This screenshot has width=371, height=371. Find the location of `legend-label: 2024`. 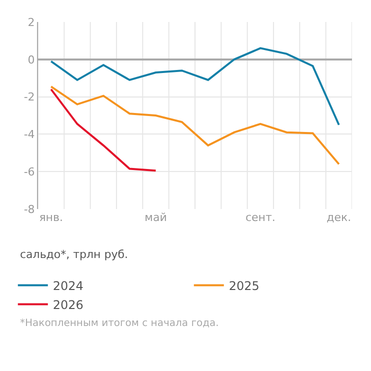

legend-label: 2024 is located at coordinates (68, 285).